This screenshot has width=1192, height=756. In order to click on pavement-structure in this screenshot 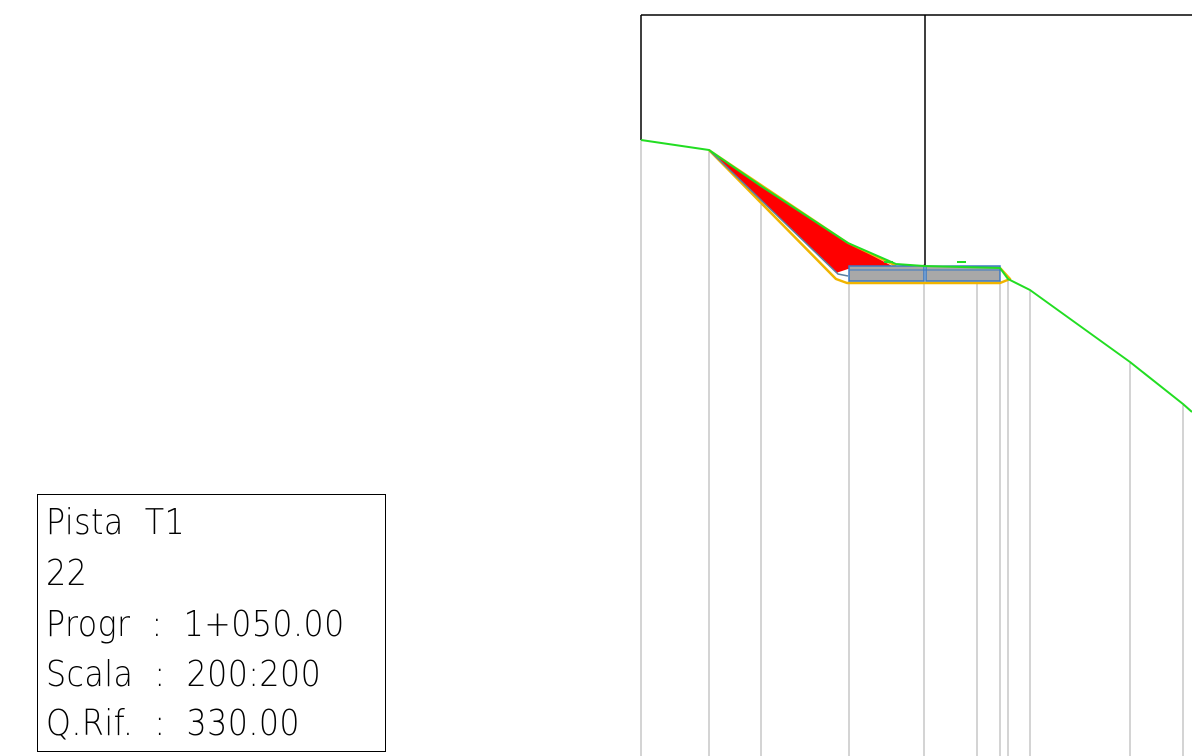, I will do `click(924, 273)`.